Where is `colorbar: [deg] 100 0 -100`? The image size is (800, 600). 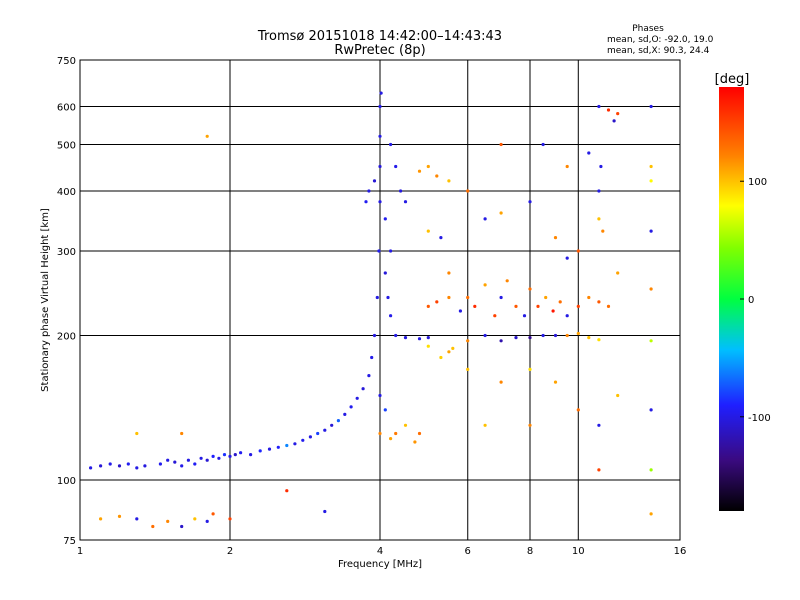 colorbar: [deg] 100 0 -100 is located at coordinates (743, 291).